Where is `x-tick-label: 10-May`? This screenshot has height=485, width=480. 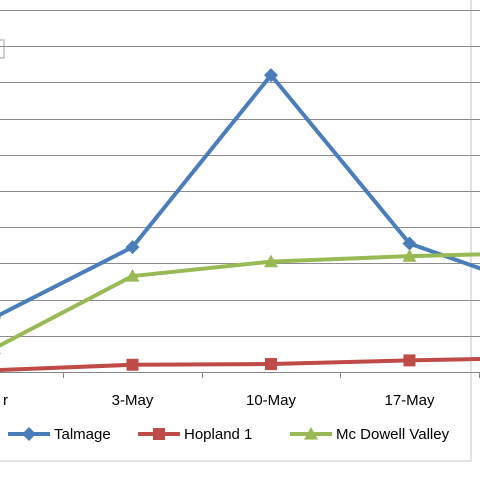
x-tick-label: 10-May is located at coordinates (271, 400).